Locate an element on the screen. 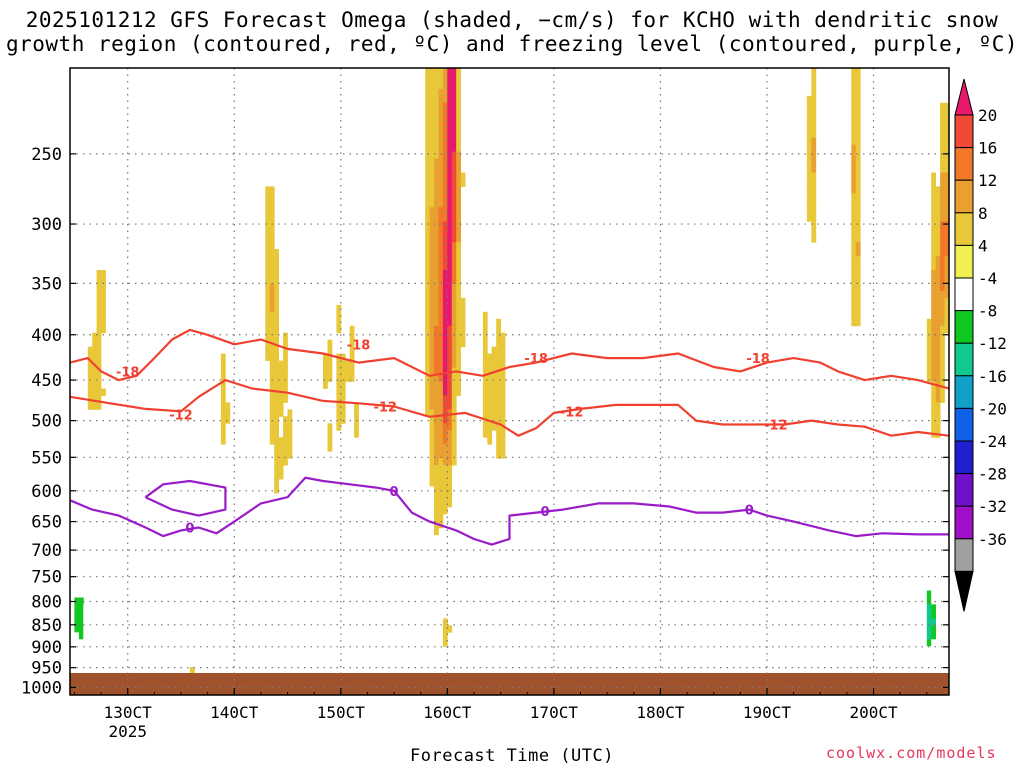 The width and height of the screenshot is (1024, 768). credit-link: coolwx.com/models is located at coordinates (911, 753).